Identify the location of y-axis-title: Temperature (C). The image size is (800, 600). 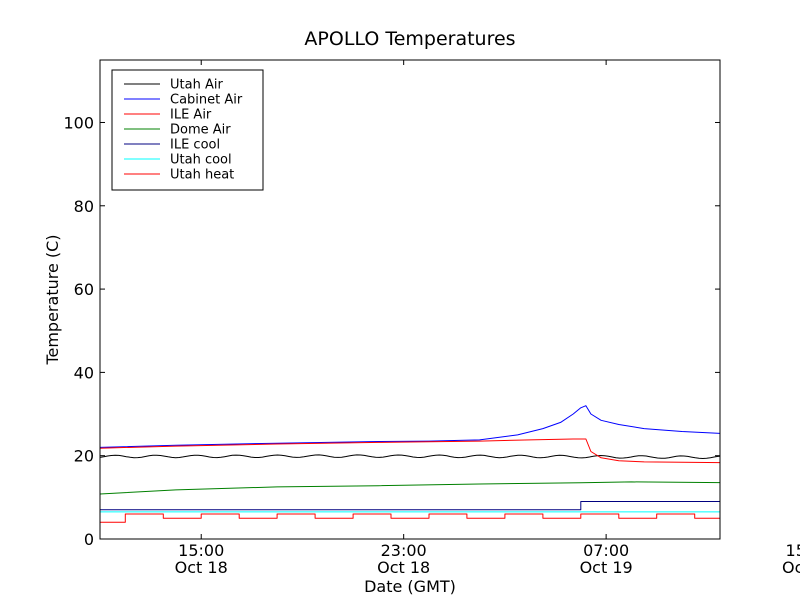
(52, 299).